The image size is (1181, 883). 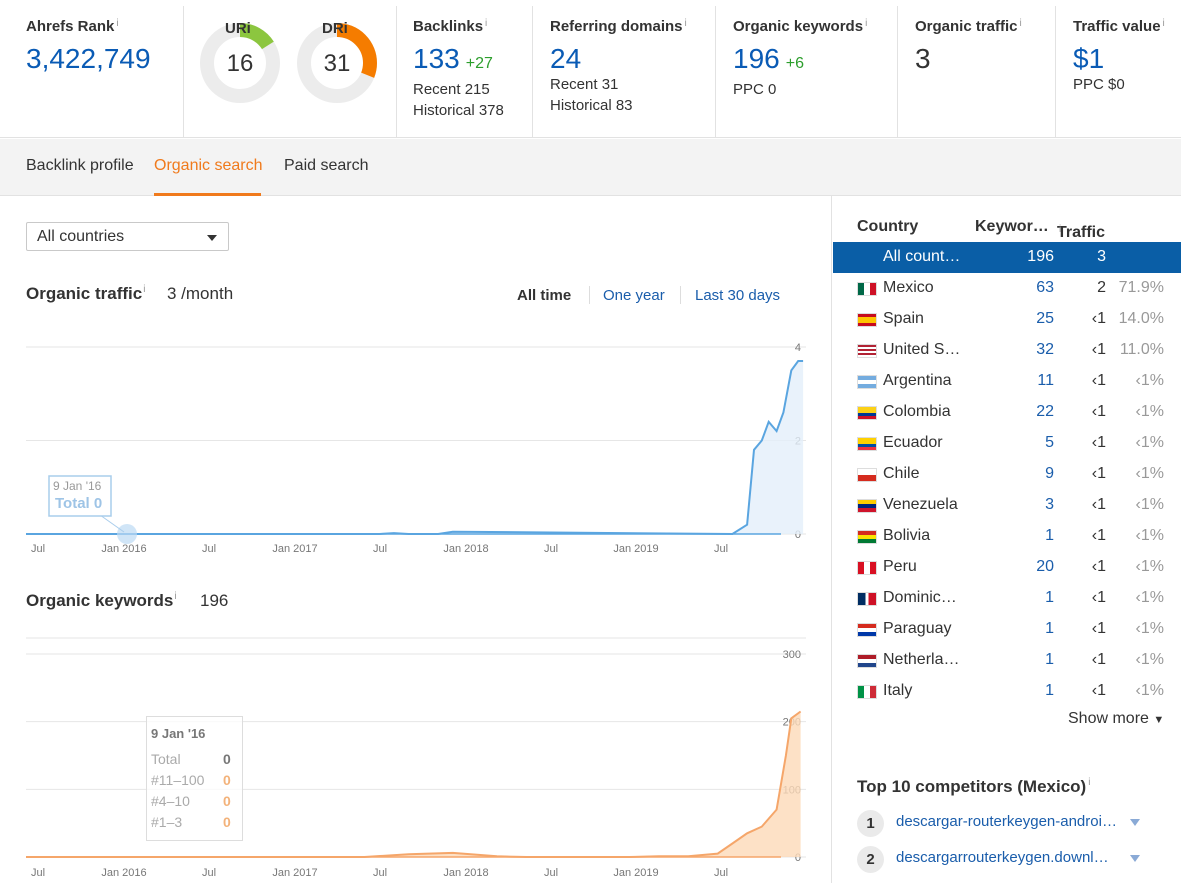 I want to click on country-row: Spain 25 ‹1 14.0%, so click(x=1007, y=319).